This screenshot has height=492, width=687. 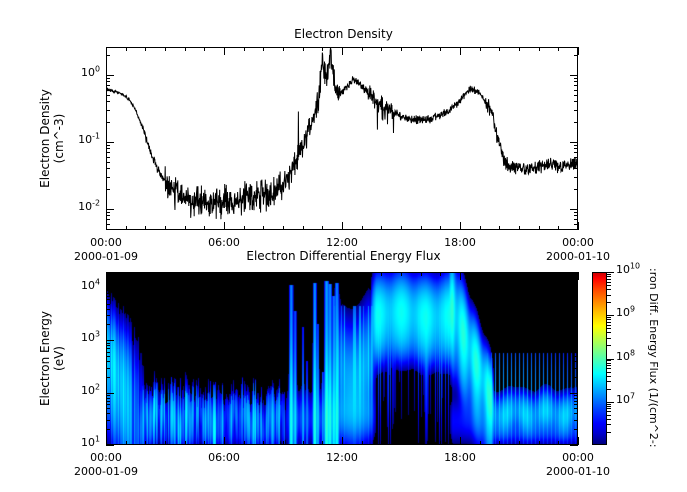 What do you see at coordinates (653, 358) in the screenshot?
I see `colorbar-label: :ron Diff. Energy Flux (1/(cm^2-:` at bounding box center [653, 358].